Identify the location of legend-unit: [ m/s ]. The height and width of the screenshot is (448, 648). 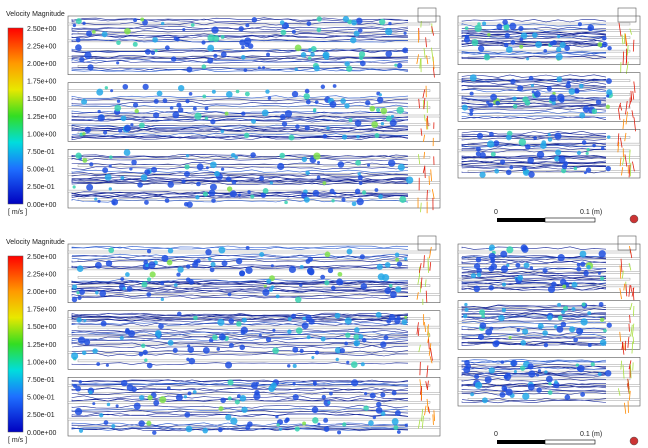
(17, 212).